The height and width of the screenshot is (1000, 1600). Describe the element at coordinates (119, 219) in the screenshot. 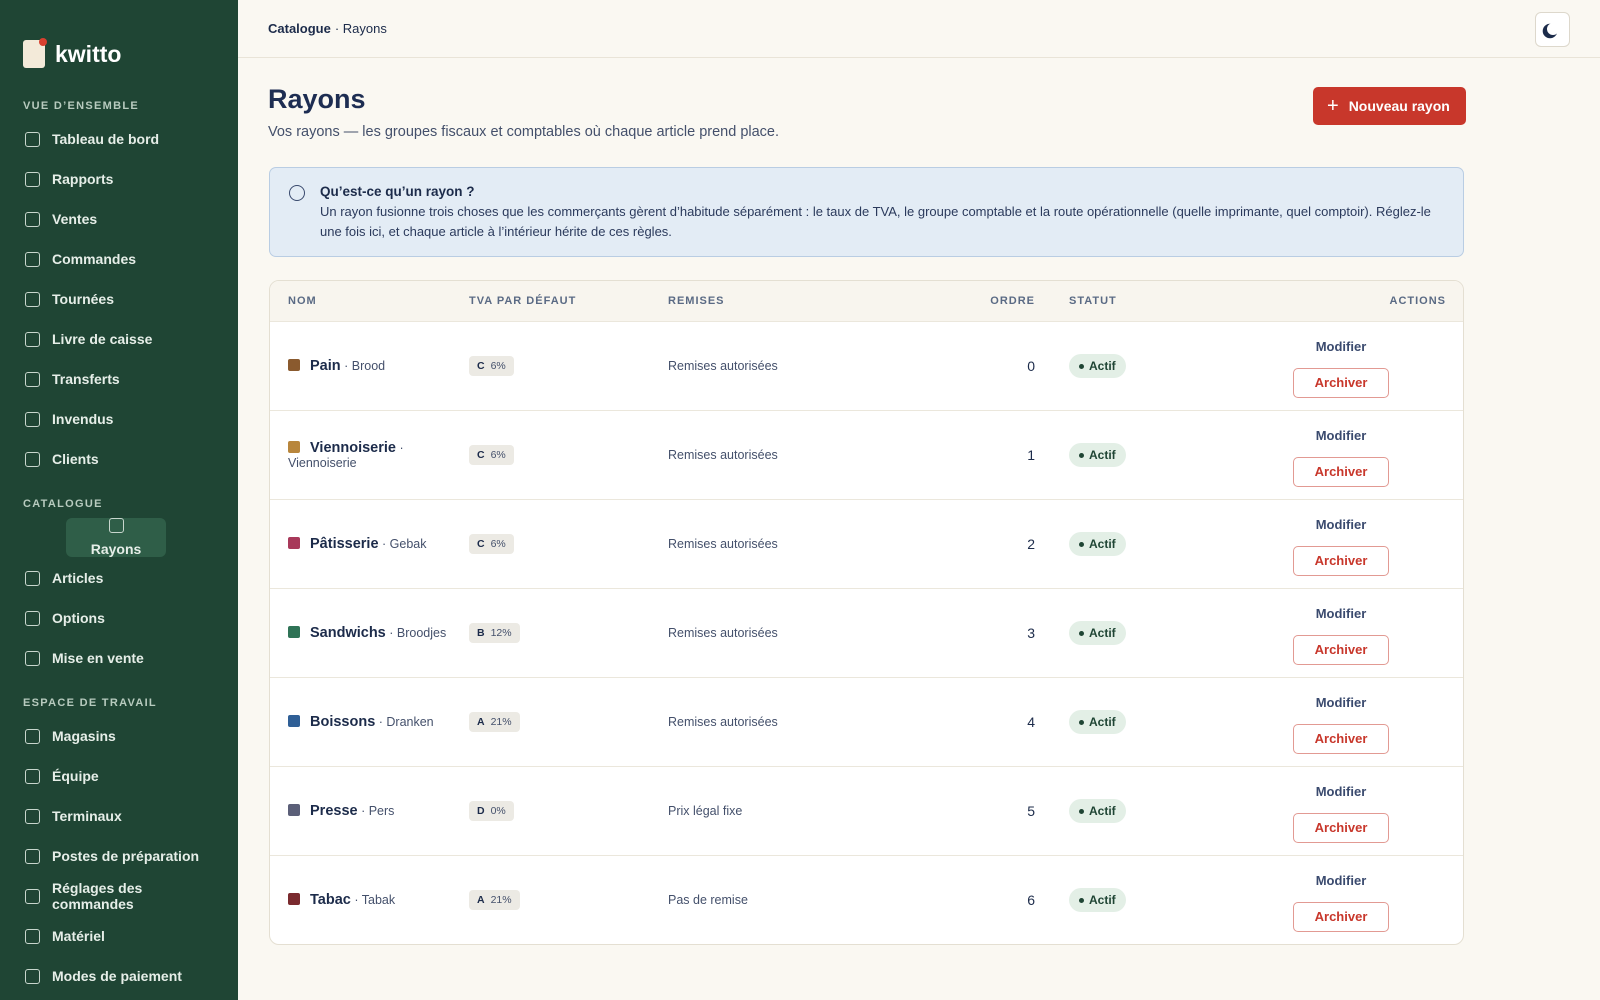

I see `nav-item: Ventes` at that location.